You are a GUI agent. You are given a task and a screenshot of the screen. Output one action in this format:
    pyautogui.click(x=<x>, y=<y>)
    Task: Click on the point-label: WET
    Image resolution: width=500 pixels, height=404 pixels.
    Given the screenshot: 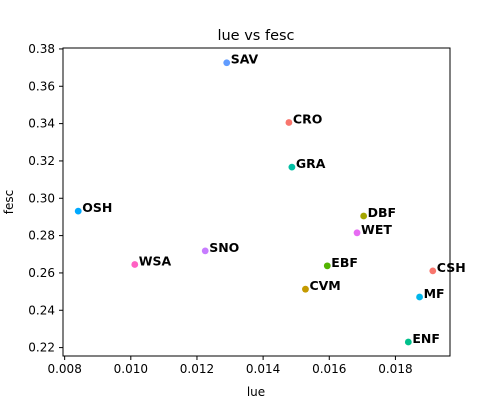 What is the action you would take?
    pyautogui.click(x=376, y=229)
    